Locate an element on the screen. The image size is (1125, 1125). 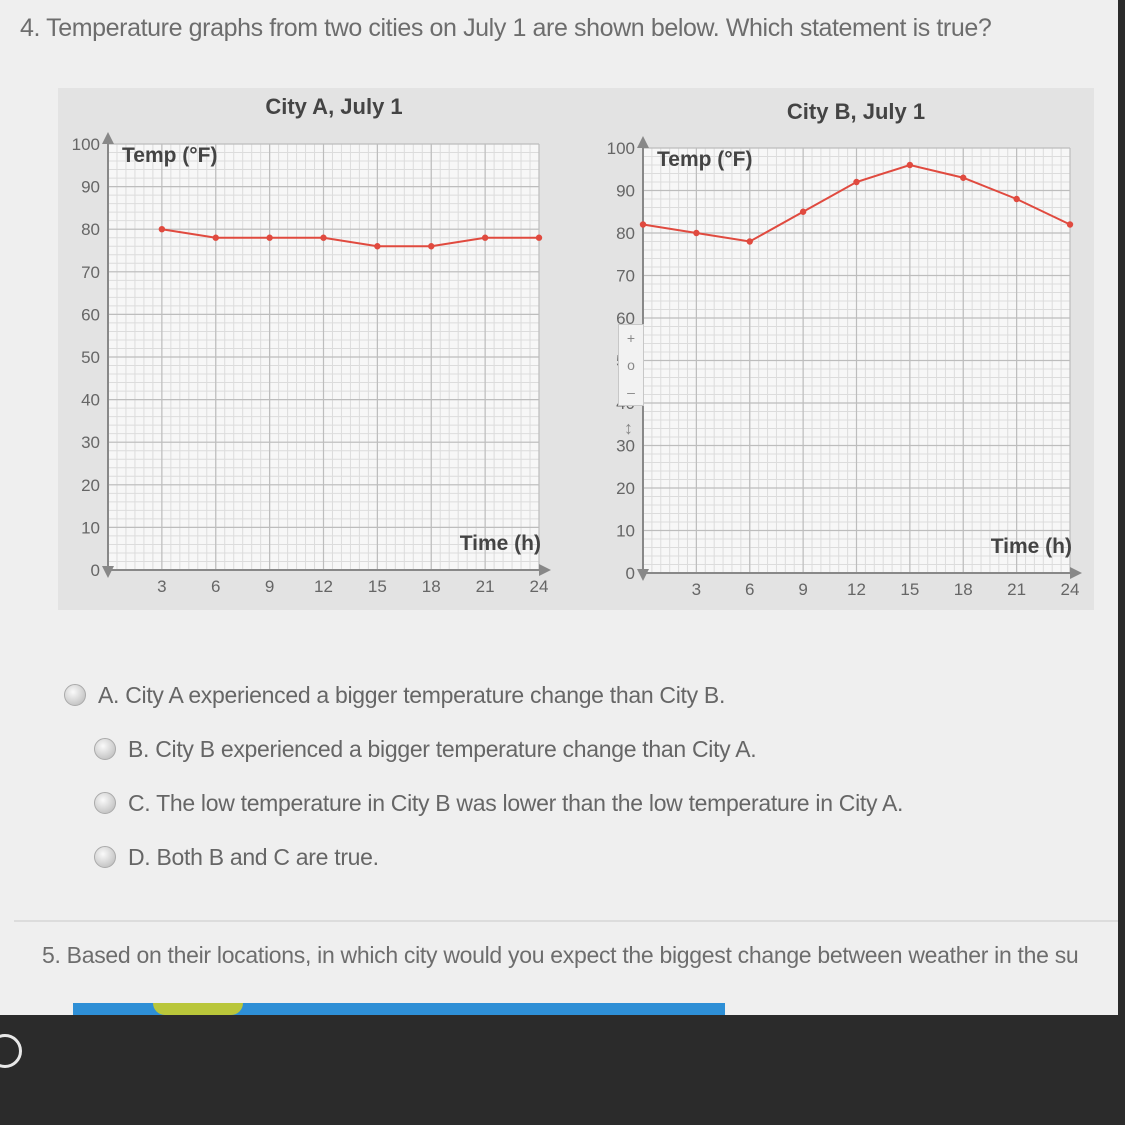
y-tick-label: 50 is located at coordinates (90, 357).